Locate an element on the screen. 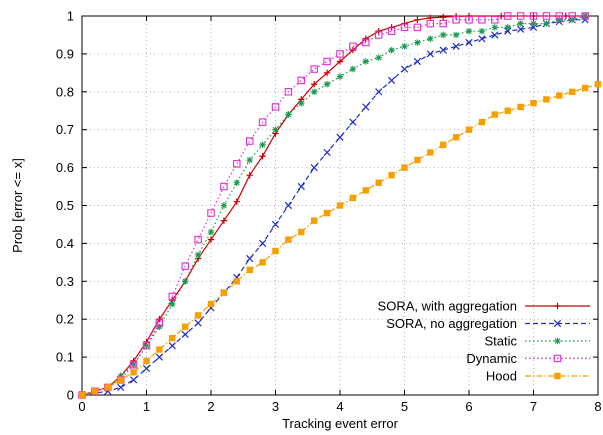 The height and width of the screenshot is (435, 603). legend-item: SORA, no aggregation is located at coordinates (488, 323).